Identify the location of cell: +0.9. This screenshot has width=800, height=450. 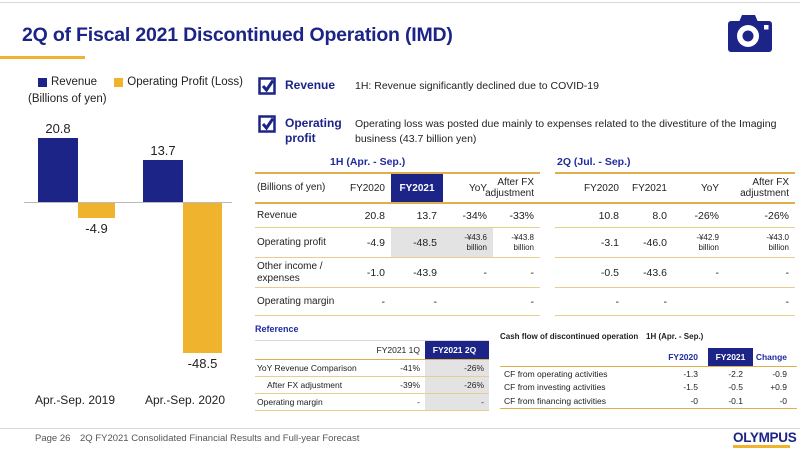
(778, 387).